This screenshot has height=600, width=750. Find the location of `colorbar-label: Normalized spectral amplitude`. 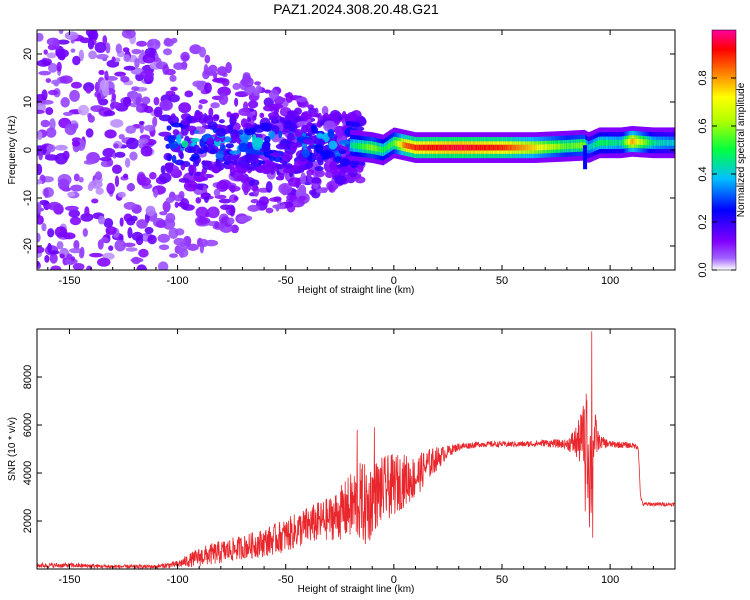

colorbar-label: Normalized spectral amplitude is located at coordinates (741, 149).